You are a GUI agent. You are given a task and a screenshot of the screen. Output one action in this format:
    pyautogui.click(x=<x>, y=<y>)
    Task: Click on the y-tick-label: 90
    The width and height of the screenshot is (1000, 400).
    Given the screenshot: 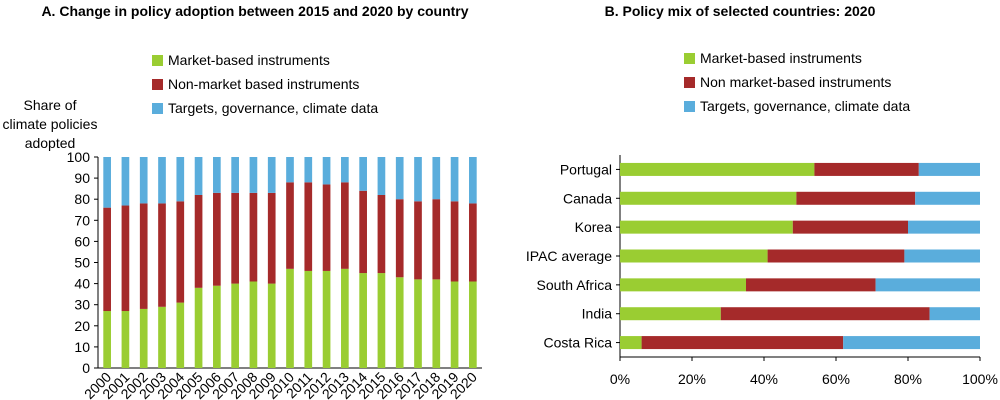 What is the action you would take?
    pyautogui.click(x=82, y=178)
    